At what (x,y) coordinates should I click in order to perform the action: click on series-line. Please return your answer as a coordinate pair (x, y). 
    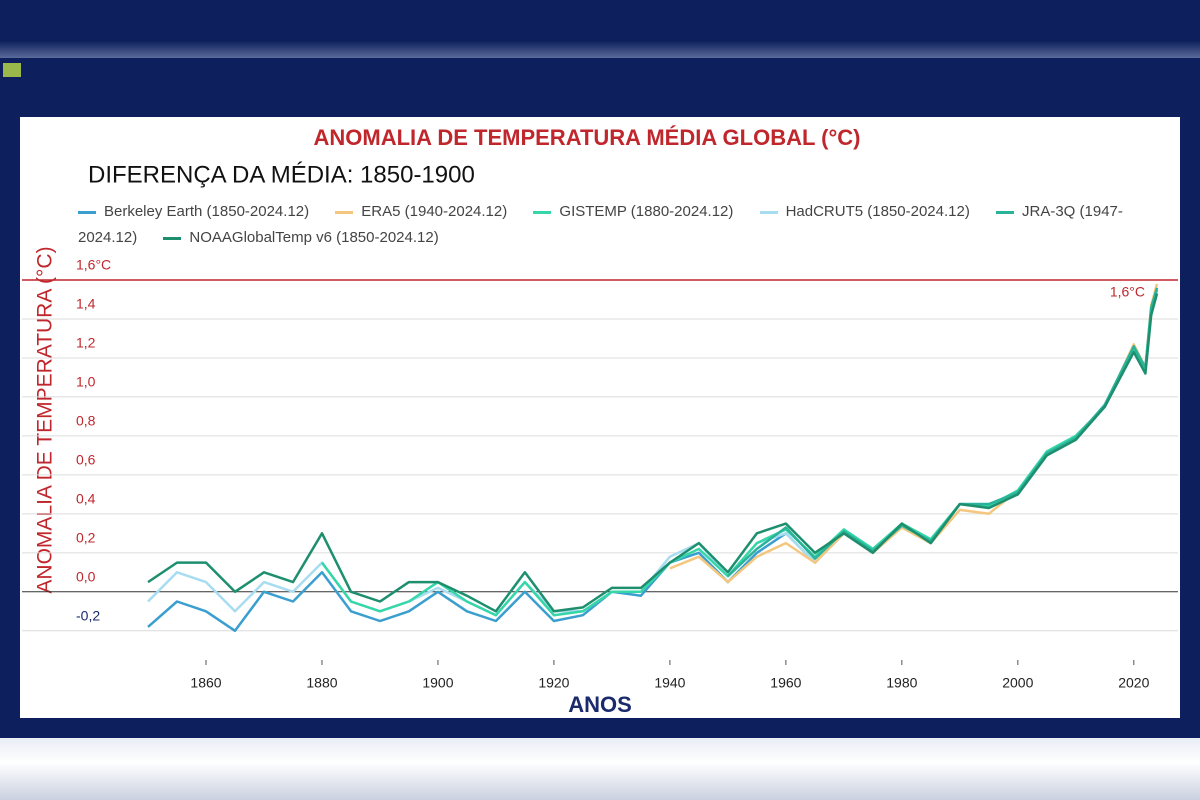
    Looking at the image, I should click on (943, 432).